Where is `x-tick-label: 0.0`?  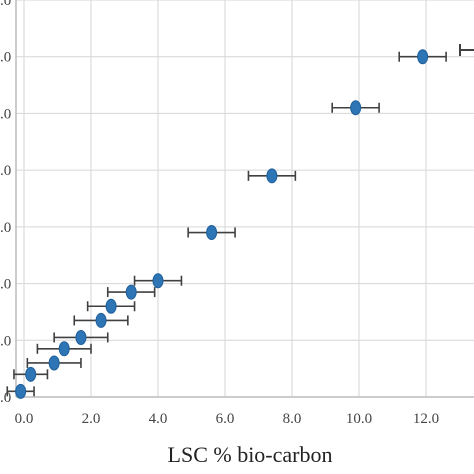
x-tick-label: 0.0 is located at coordinates (24, 419).